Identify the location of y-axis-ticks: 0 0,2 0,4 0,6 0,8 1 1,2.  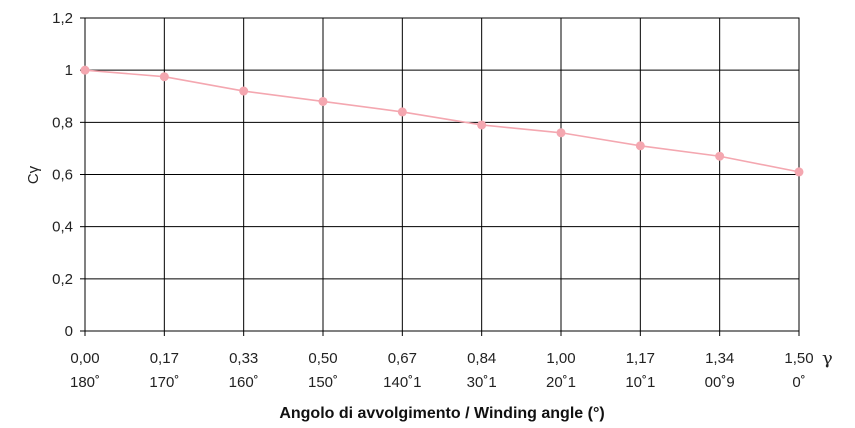
(68, 175).